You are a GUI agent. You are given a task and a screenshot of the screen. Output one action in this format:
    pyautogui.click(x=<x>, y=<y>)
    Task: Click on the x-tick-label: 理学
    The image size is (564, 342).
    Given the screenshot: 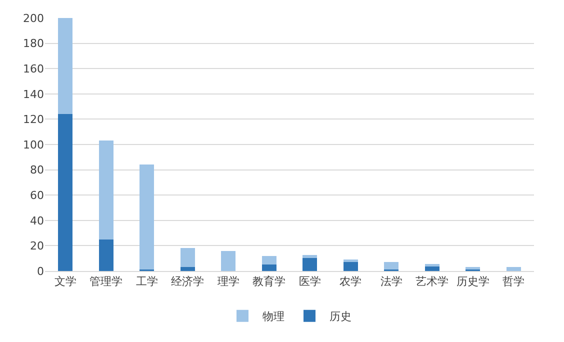 What is the action you would take?
    pyautogui.click(x=228, y=281)
    